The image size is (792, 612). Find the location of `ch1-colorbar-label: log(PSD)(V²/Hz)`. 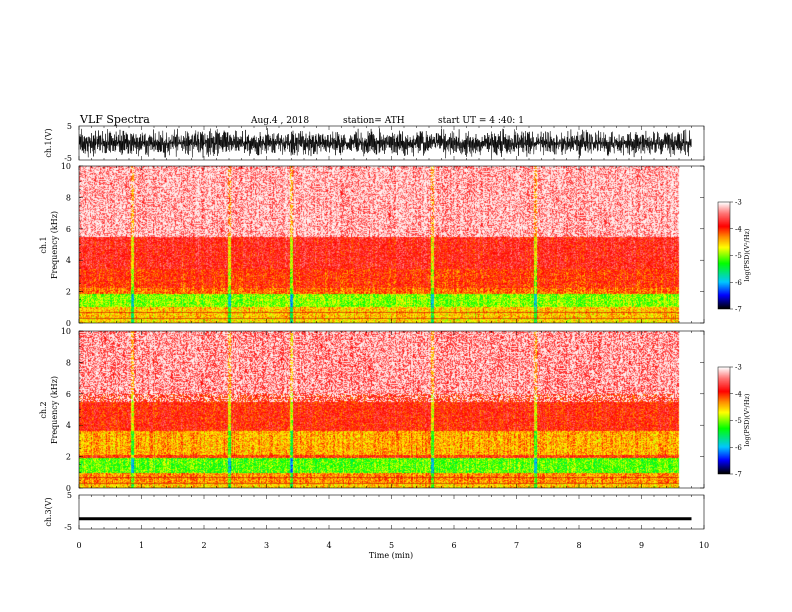

ch1-colorbar-label: log(PSD)(V²/Hz) is located at coordinates (747, 254).